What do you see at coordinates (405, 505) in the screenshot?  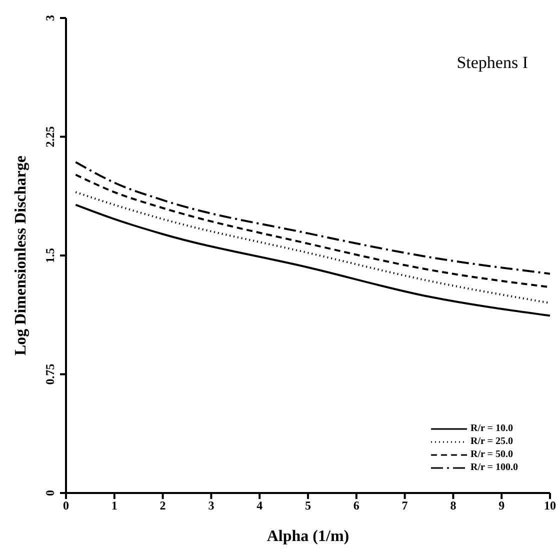 I see `x-tick-label: 7` at bounding box center [405, 505].